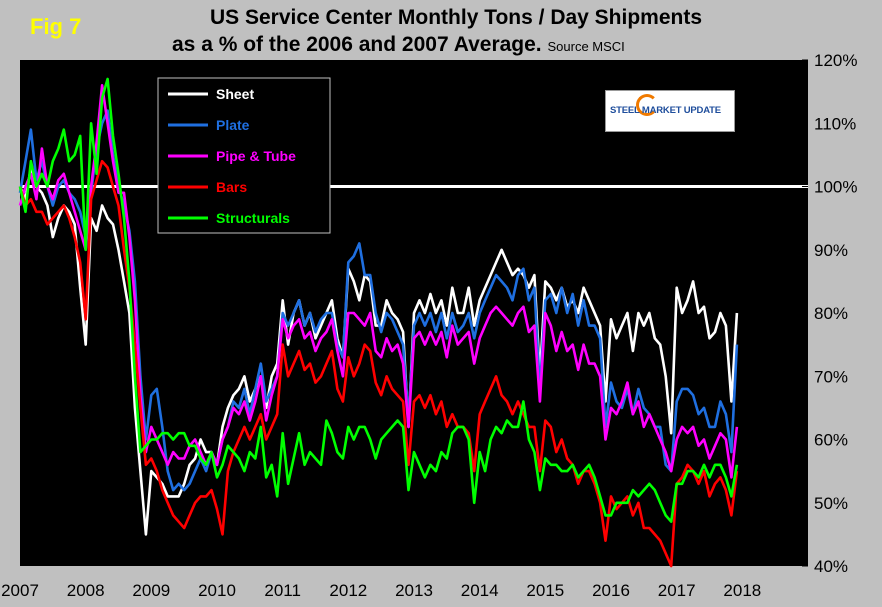 This screenshot has height=607, width=882. What do you see at coordinates (20, 590) in the screenshot?
I see `x-tick-label: 2007` at bounding box center [20, 590].